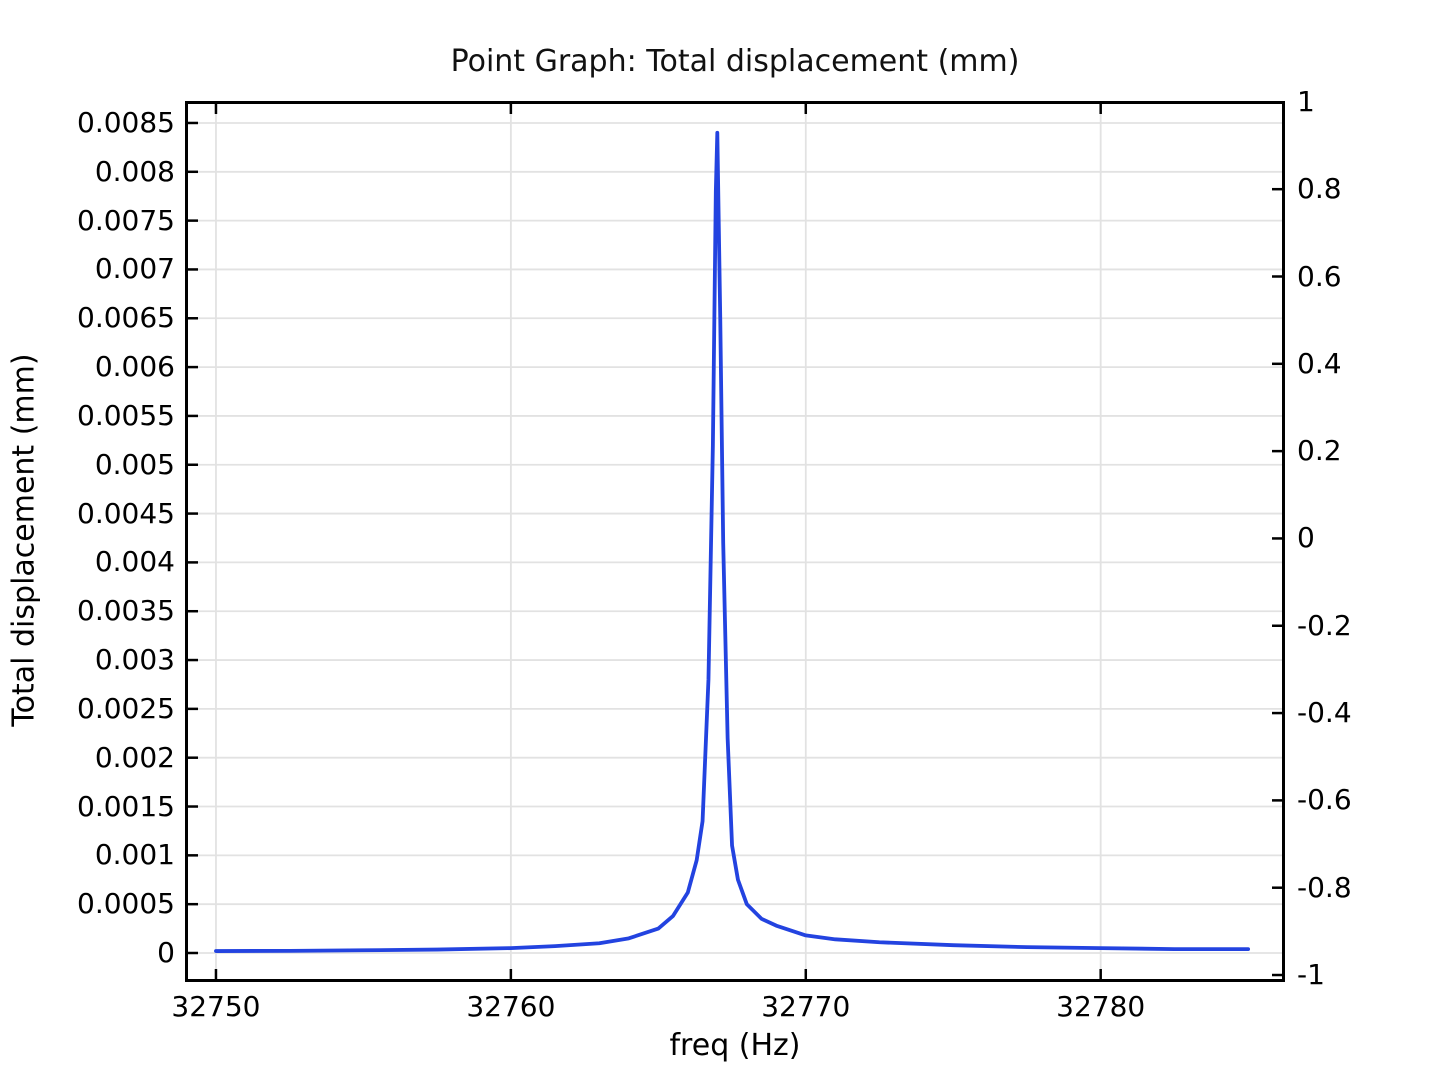 The width and height of the screenshot is (1440, 1080). Describe the element at coordinates (1319, 276) in the screenshot. I see `y-right-tick-label: 0.6` at that location.